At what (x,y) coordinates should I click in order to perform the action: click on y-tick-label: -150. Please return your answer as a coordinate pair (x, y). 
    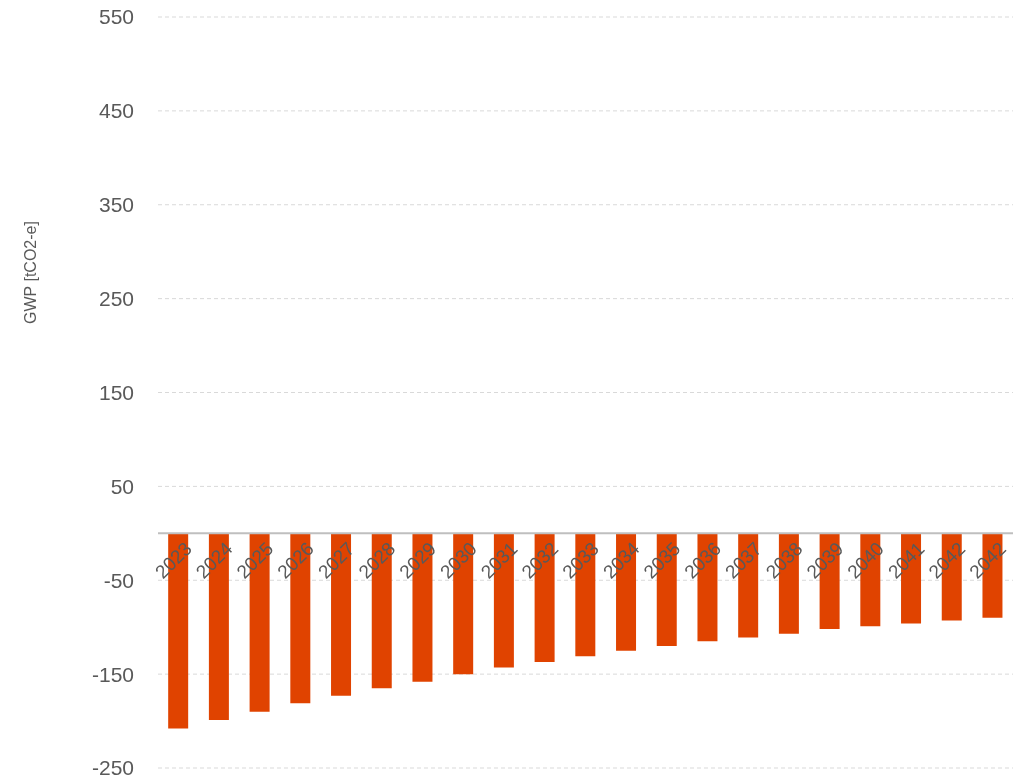
    Looking at the image, I should click on (112, 674).